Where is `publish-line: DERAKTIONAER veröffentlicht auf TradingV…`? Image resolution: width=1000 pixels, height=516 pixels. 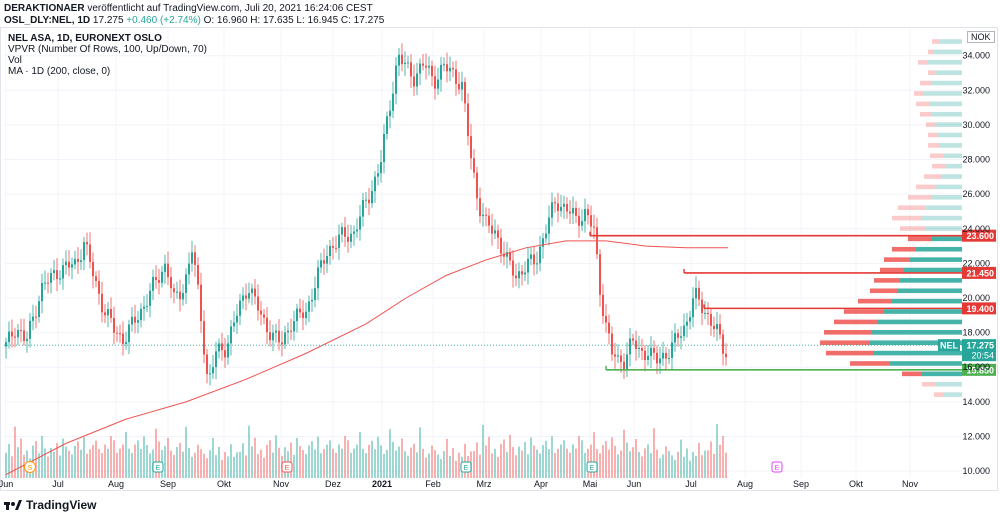
publish-line: DERAKTIONAER veröffentlicht auf TradingV… is located at coordinates (188, 8).